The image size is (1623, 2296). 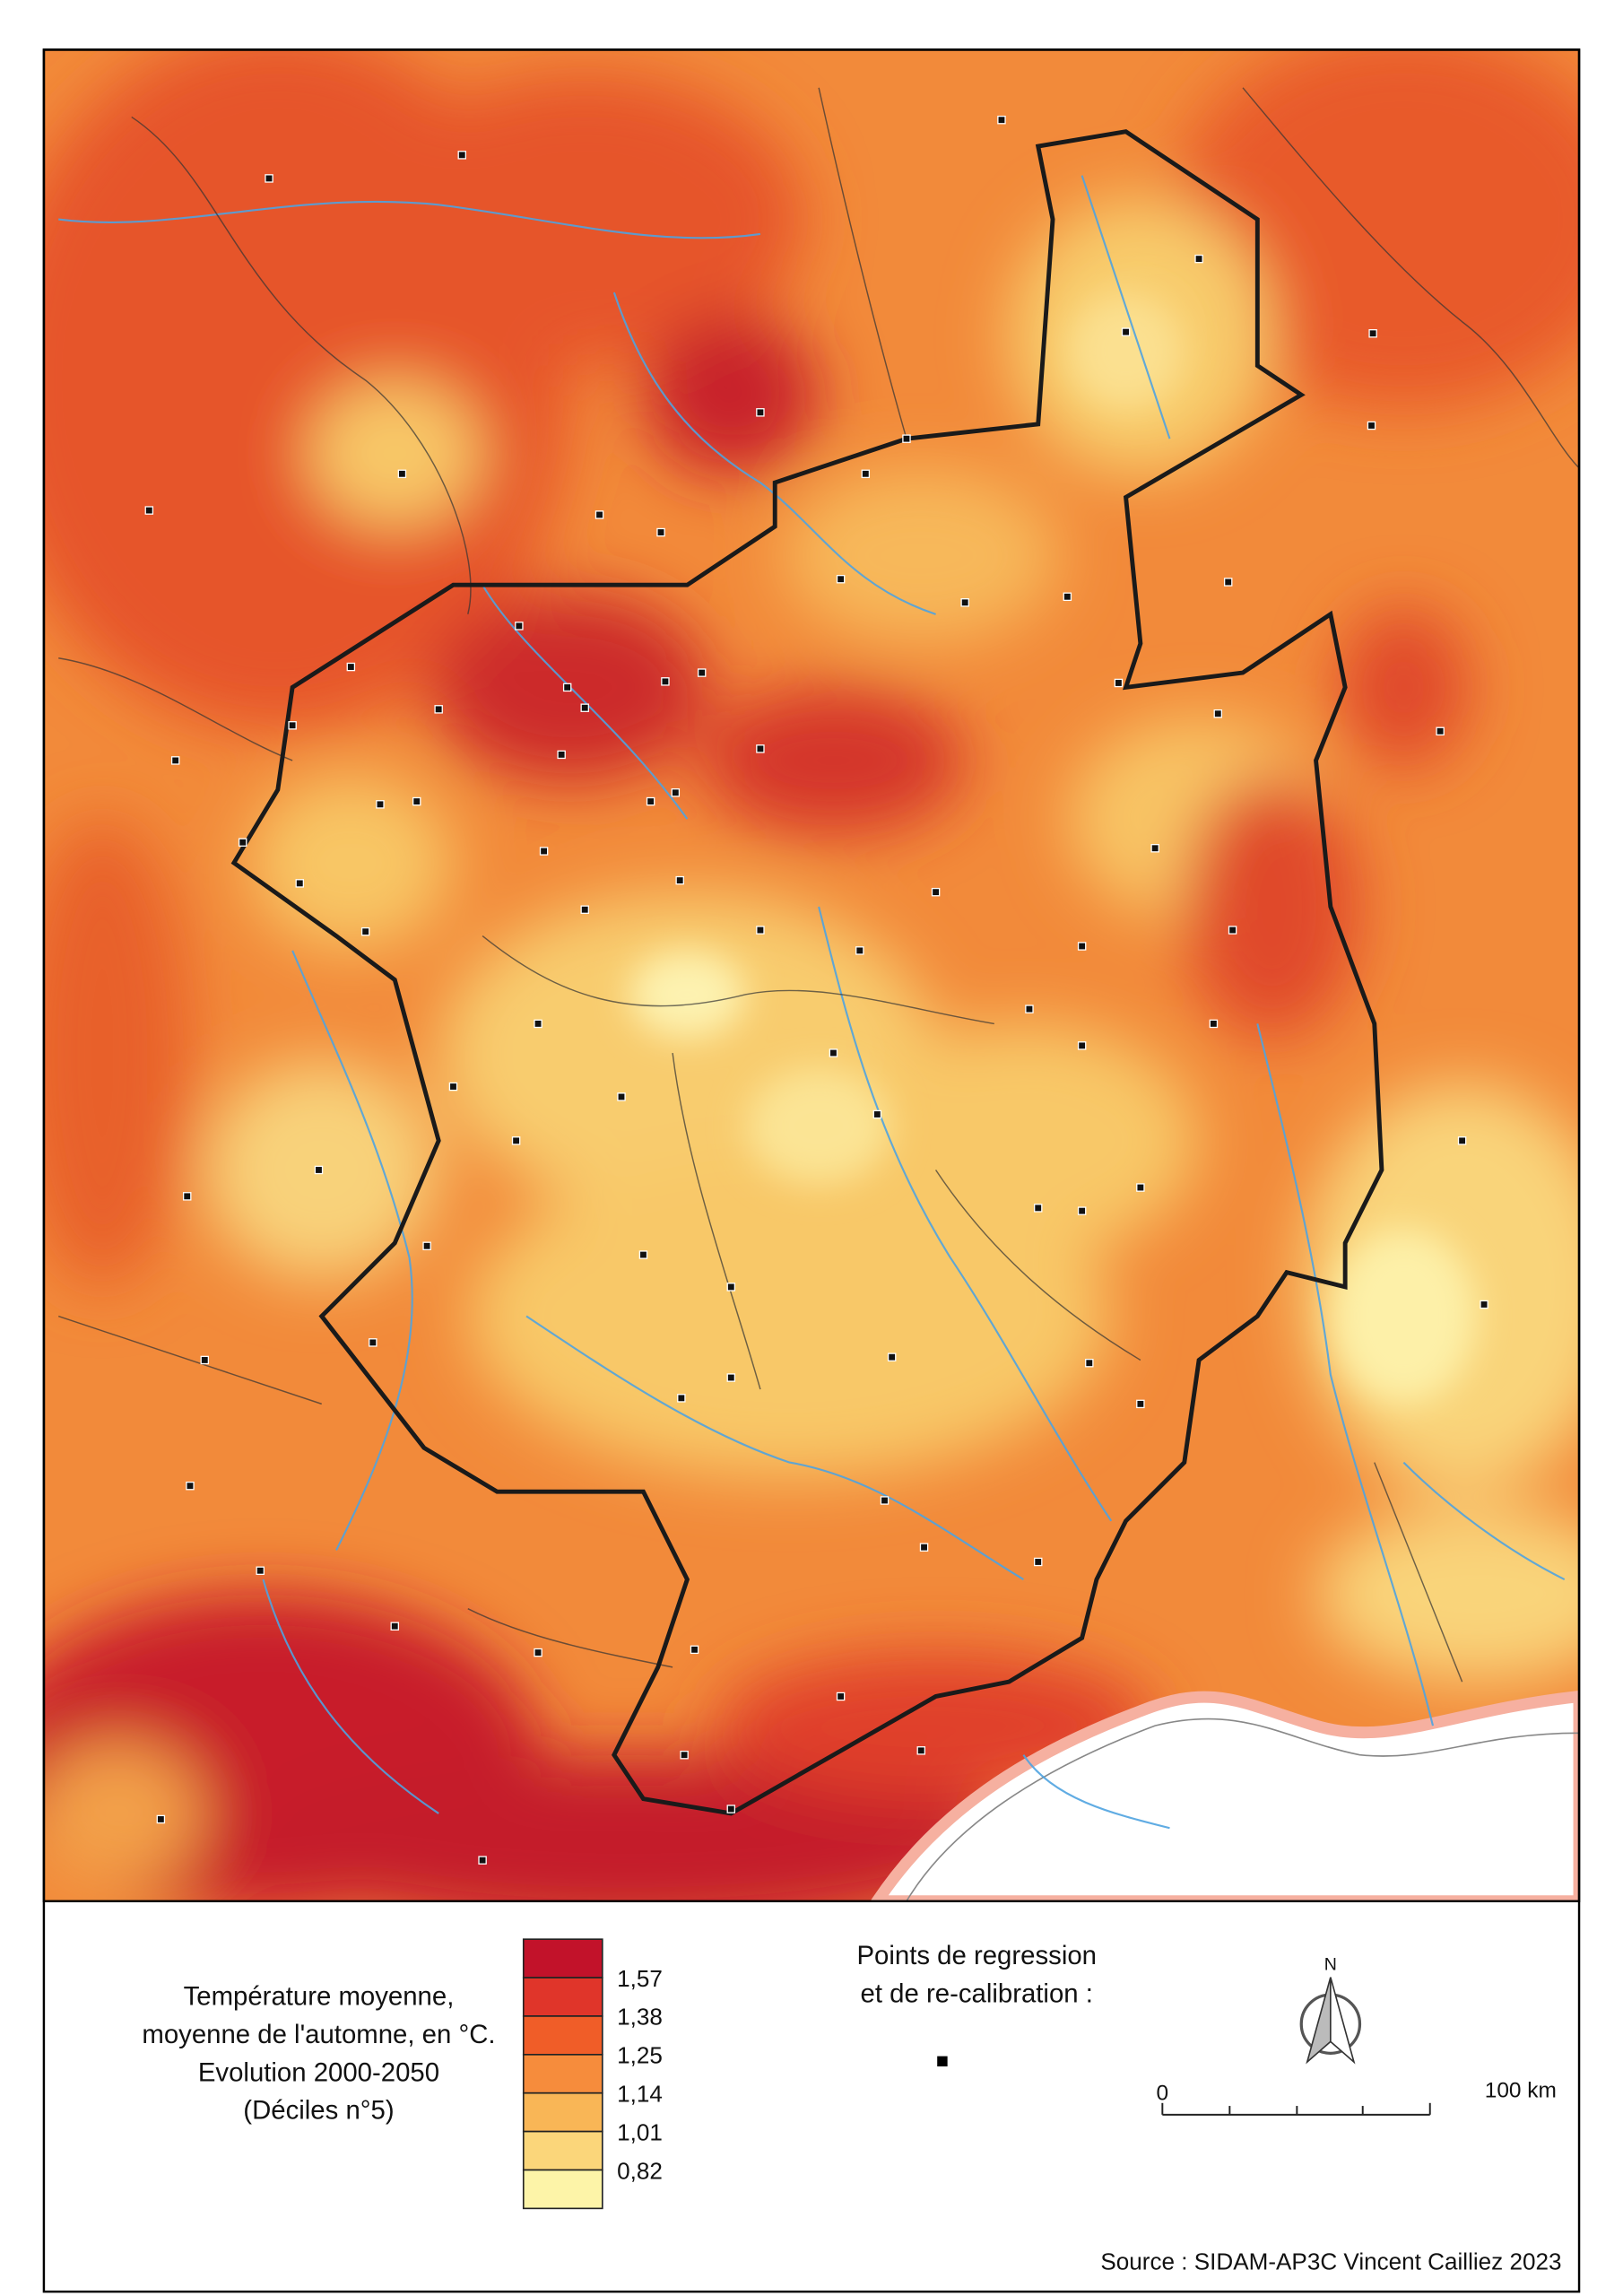 I want to click on legend-label: 1,57, so click(x=640, y=1978).